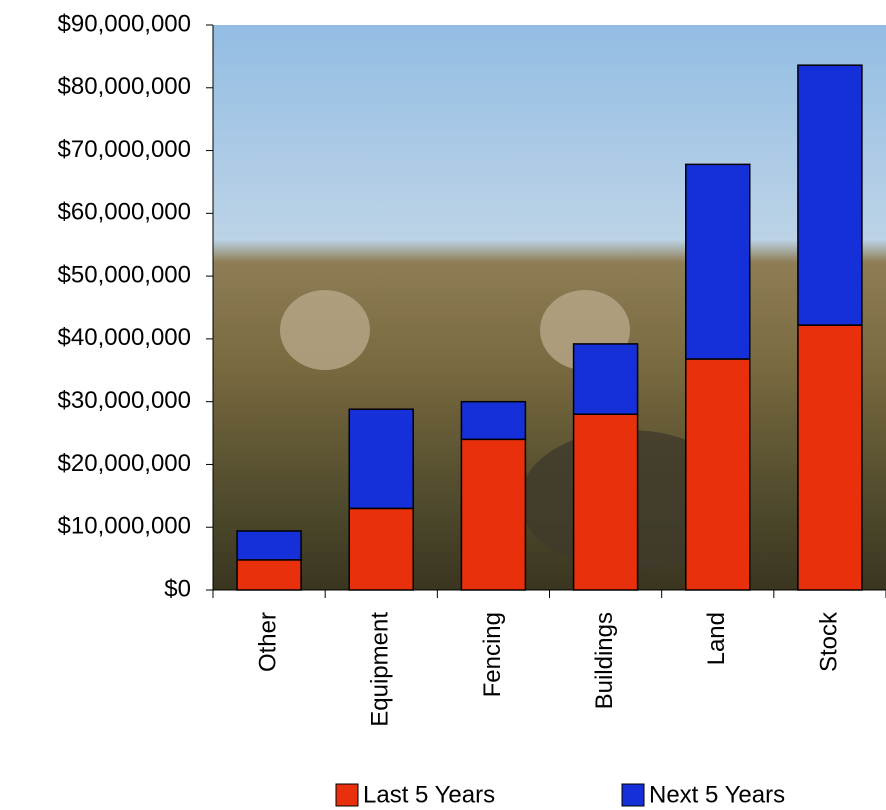 The image size is (886, 810). Describe the element at coordinates (124, 86) in the screenshot. I see `y-tick-label: $80,000,000` at that location.